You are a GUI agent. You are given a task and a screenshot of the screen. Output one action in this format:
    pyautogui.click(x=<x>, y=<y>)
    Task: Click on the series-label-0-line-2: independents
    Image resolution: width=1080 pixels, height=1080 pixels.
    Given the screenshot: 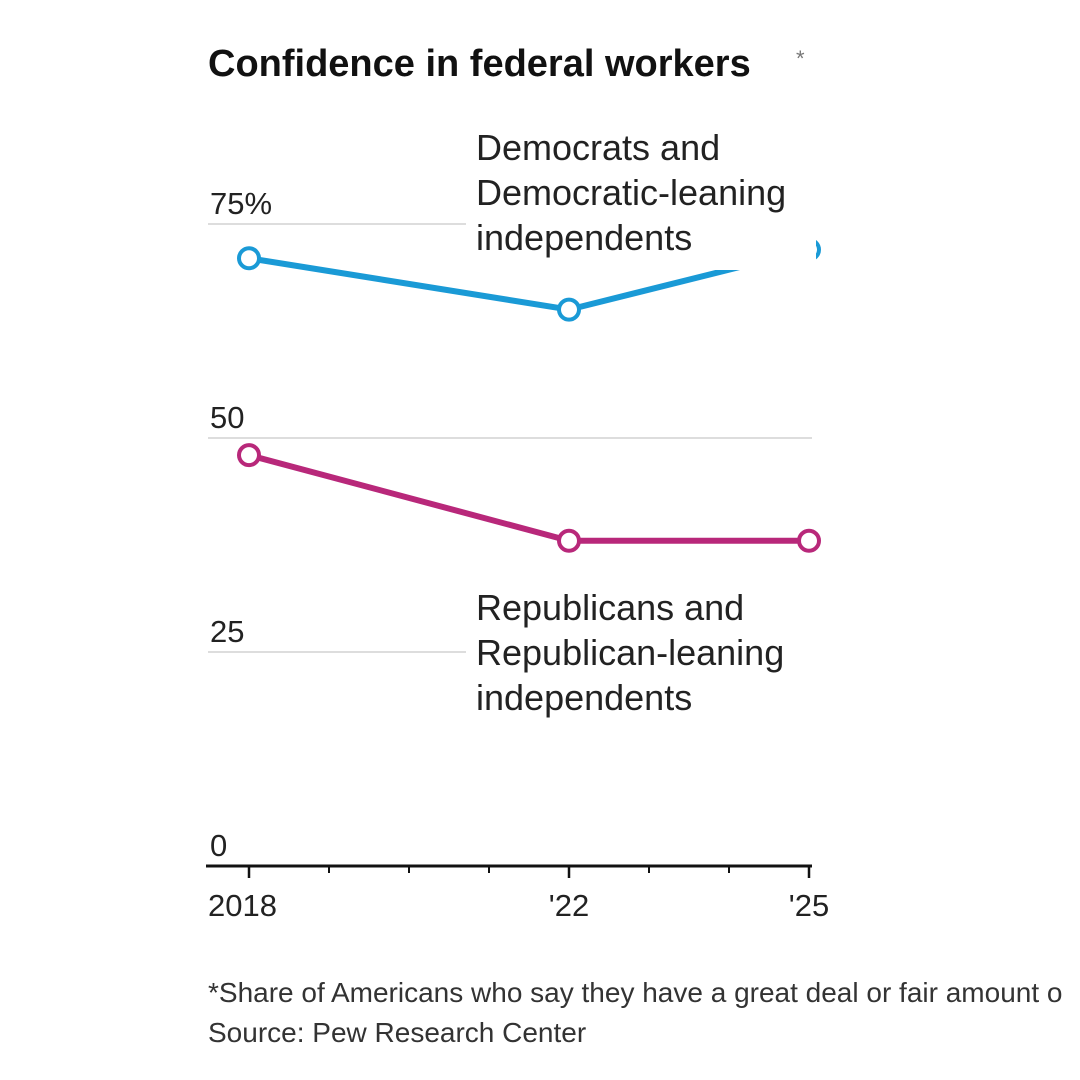 What is the action you would take?
    pyautogui.click(x=584, y=237)
    